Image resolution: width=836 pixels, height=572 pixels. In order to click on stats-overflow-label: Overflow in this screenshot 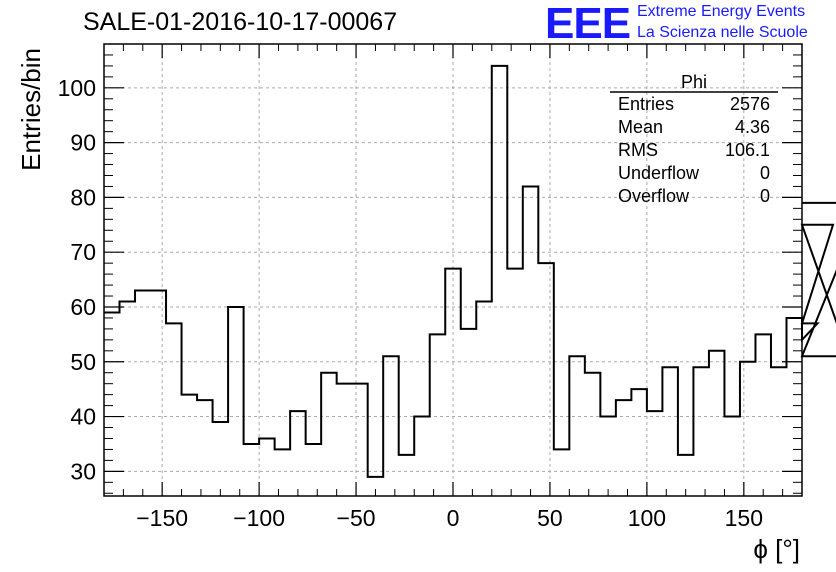, I will do `click(654, 196)`.